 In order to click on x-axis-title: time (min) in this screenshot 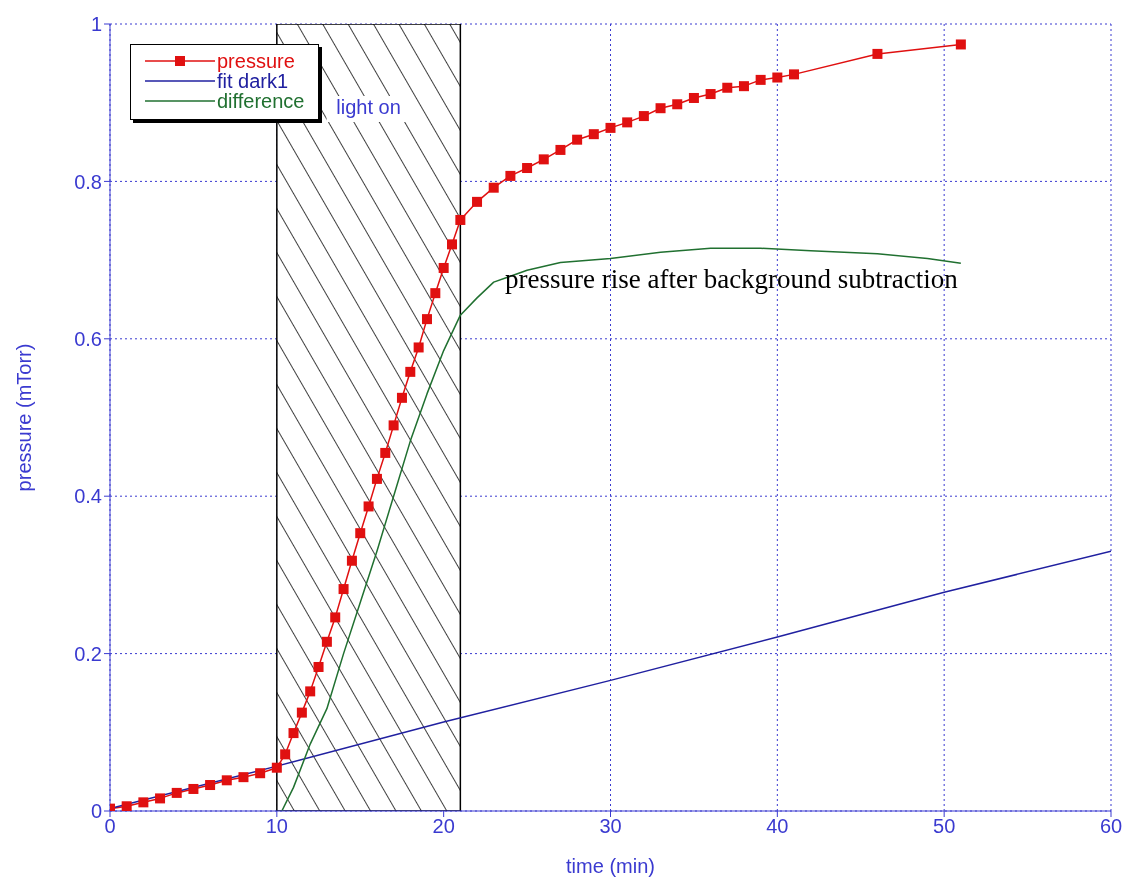, I will do `click(610, 866)`.